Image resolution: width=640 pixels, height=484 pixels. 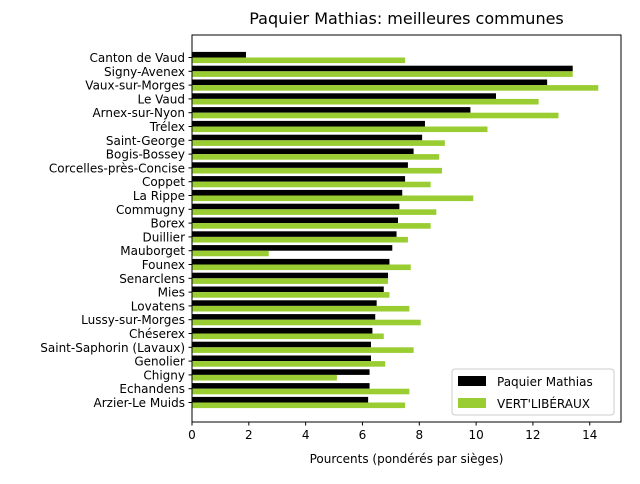 I want to click on bar-vert-liberaux-le-vaud, so click(x=365, y=101).